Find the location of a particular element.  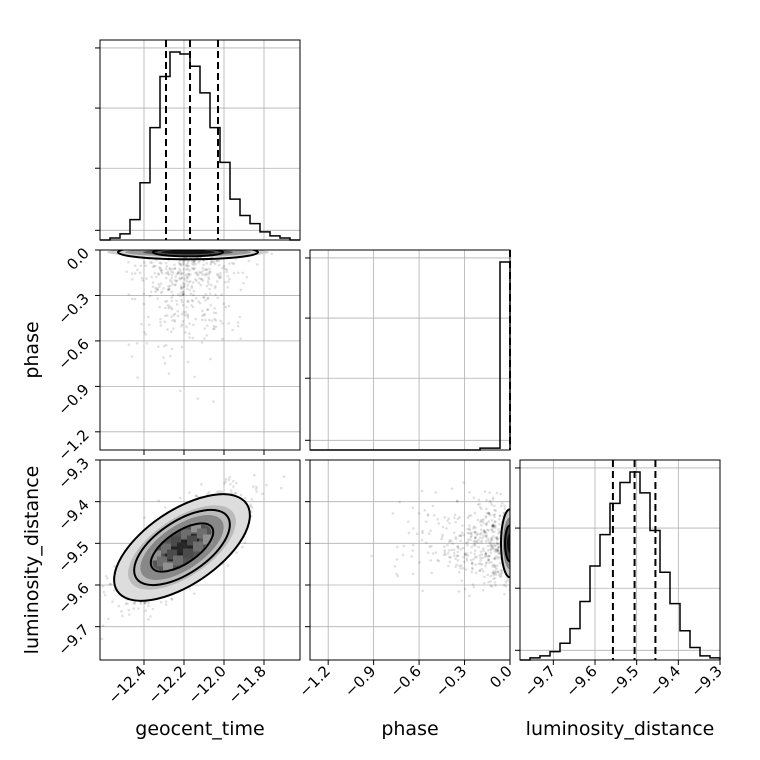

x-tick-label: −12.2 is located at coordinates (167, 684).